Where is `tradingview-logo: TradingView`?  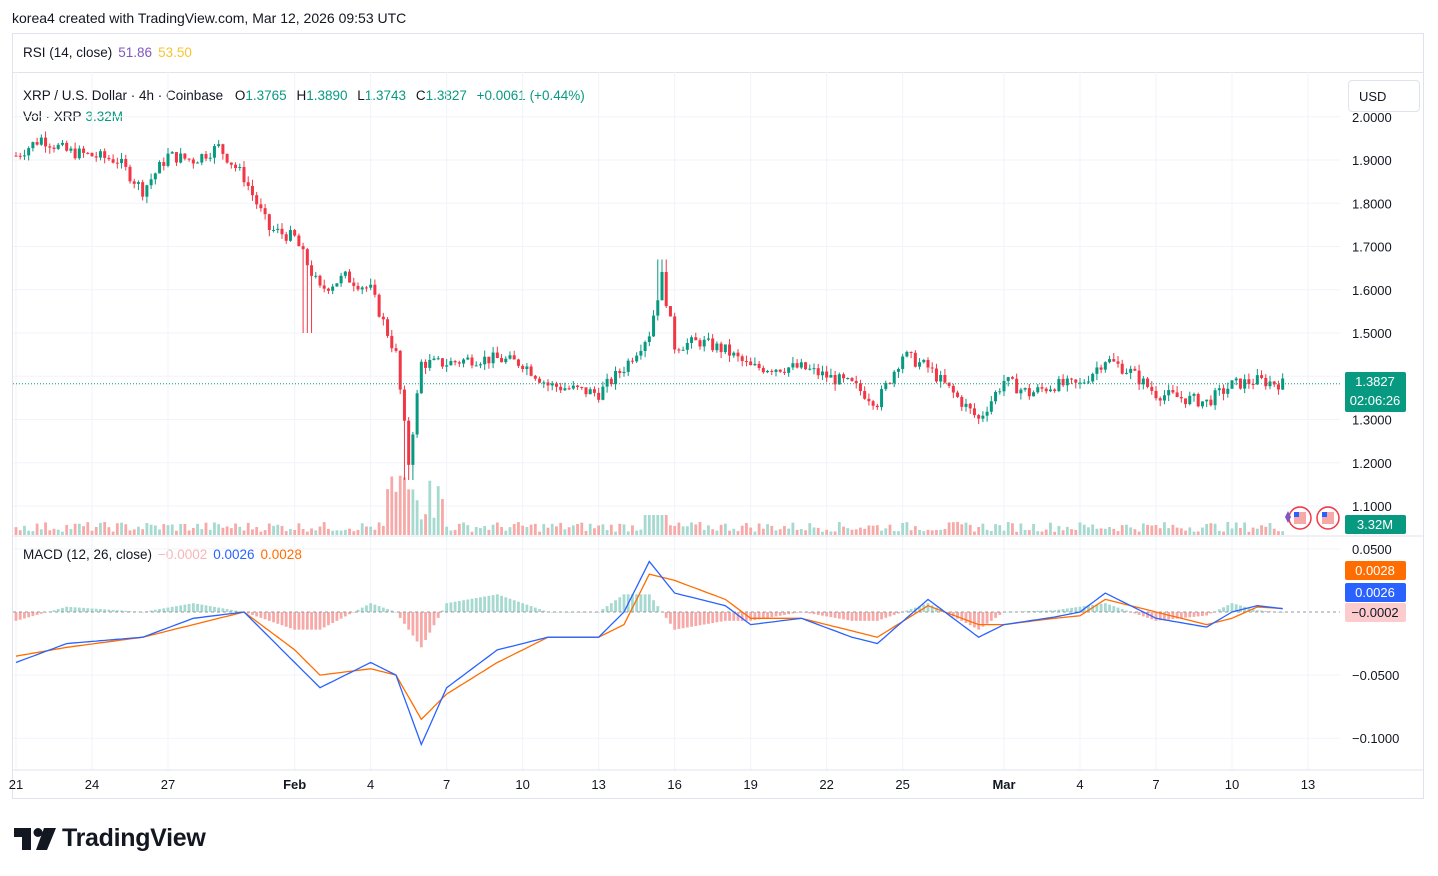 tradingview-logo: TradingView is located at coordinates (110, 838).